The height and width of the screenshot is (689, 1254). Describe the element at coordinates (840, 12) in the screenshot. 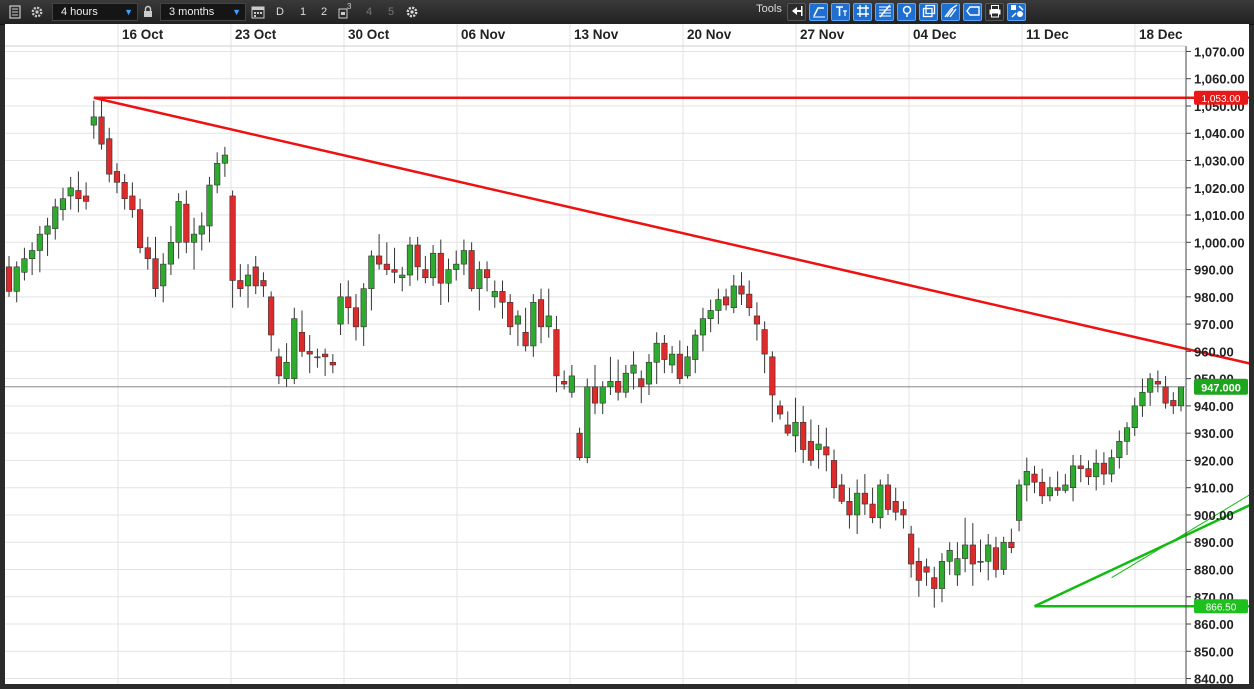

I see `text-tool-icon` at that location.